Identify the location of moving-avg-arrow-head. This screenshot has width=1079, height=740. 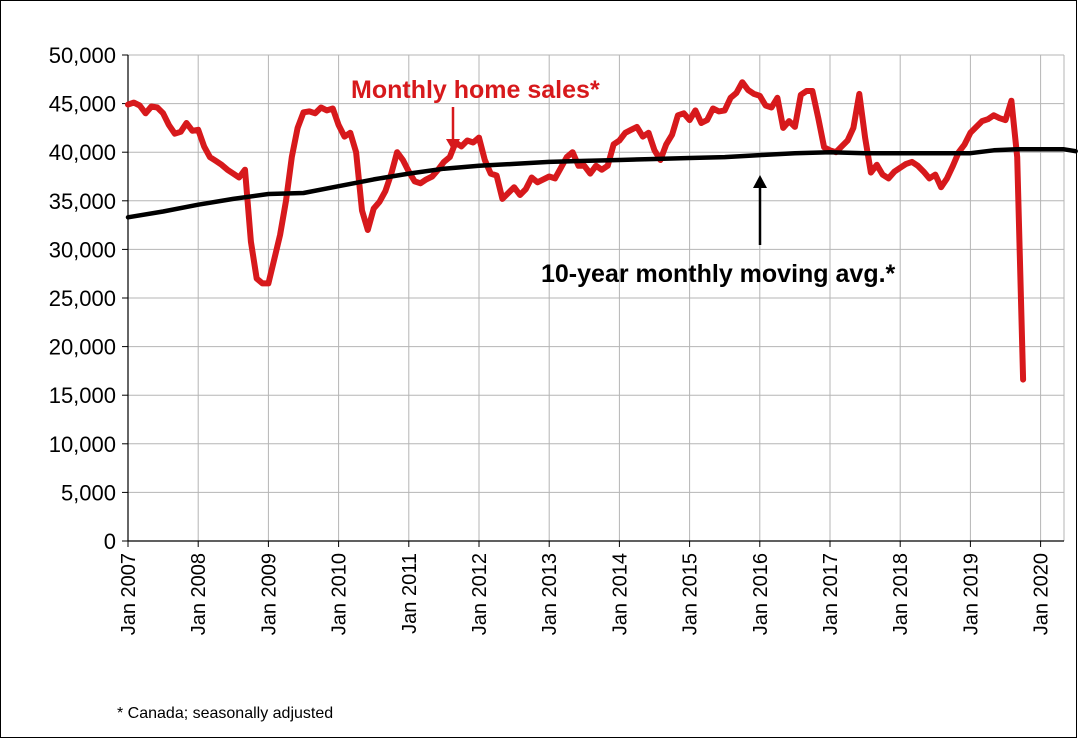
(760, 181).